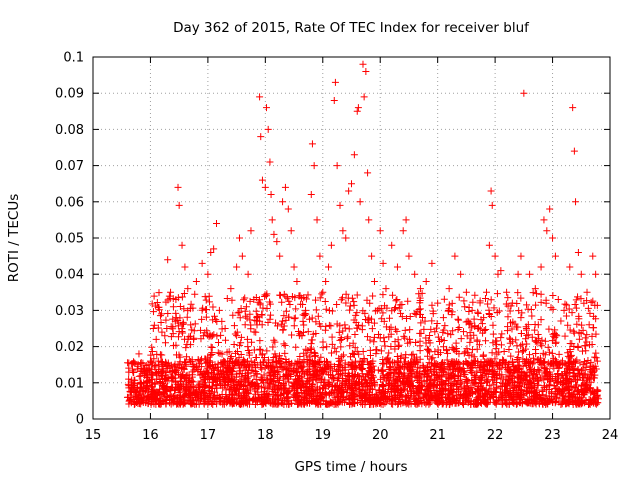 Image resolution: width=640 pixels, height=480 pixels. Describe the element at coordinates (323, 435) in the screenshot. I see `x-tick-label: 19` at that location.